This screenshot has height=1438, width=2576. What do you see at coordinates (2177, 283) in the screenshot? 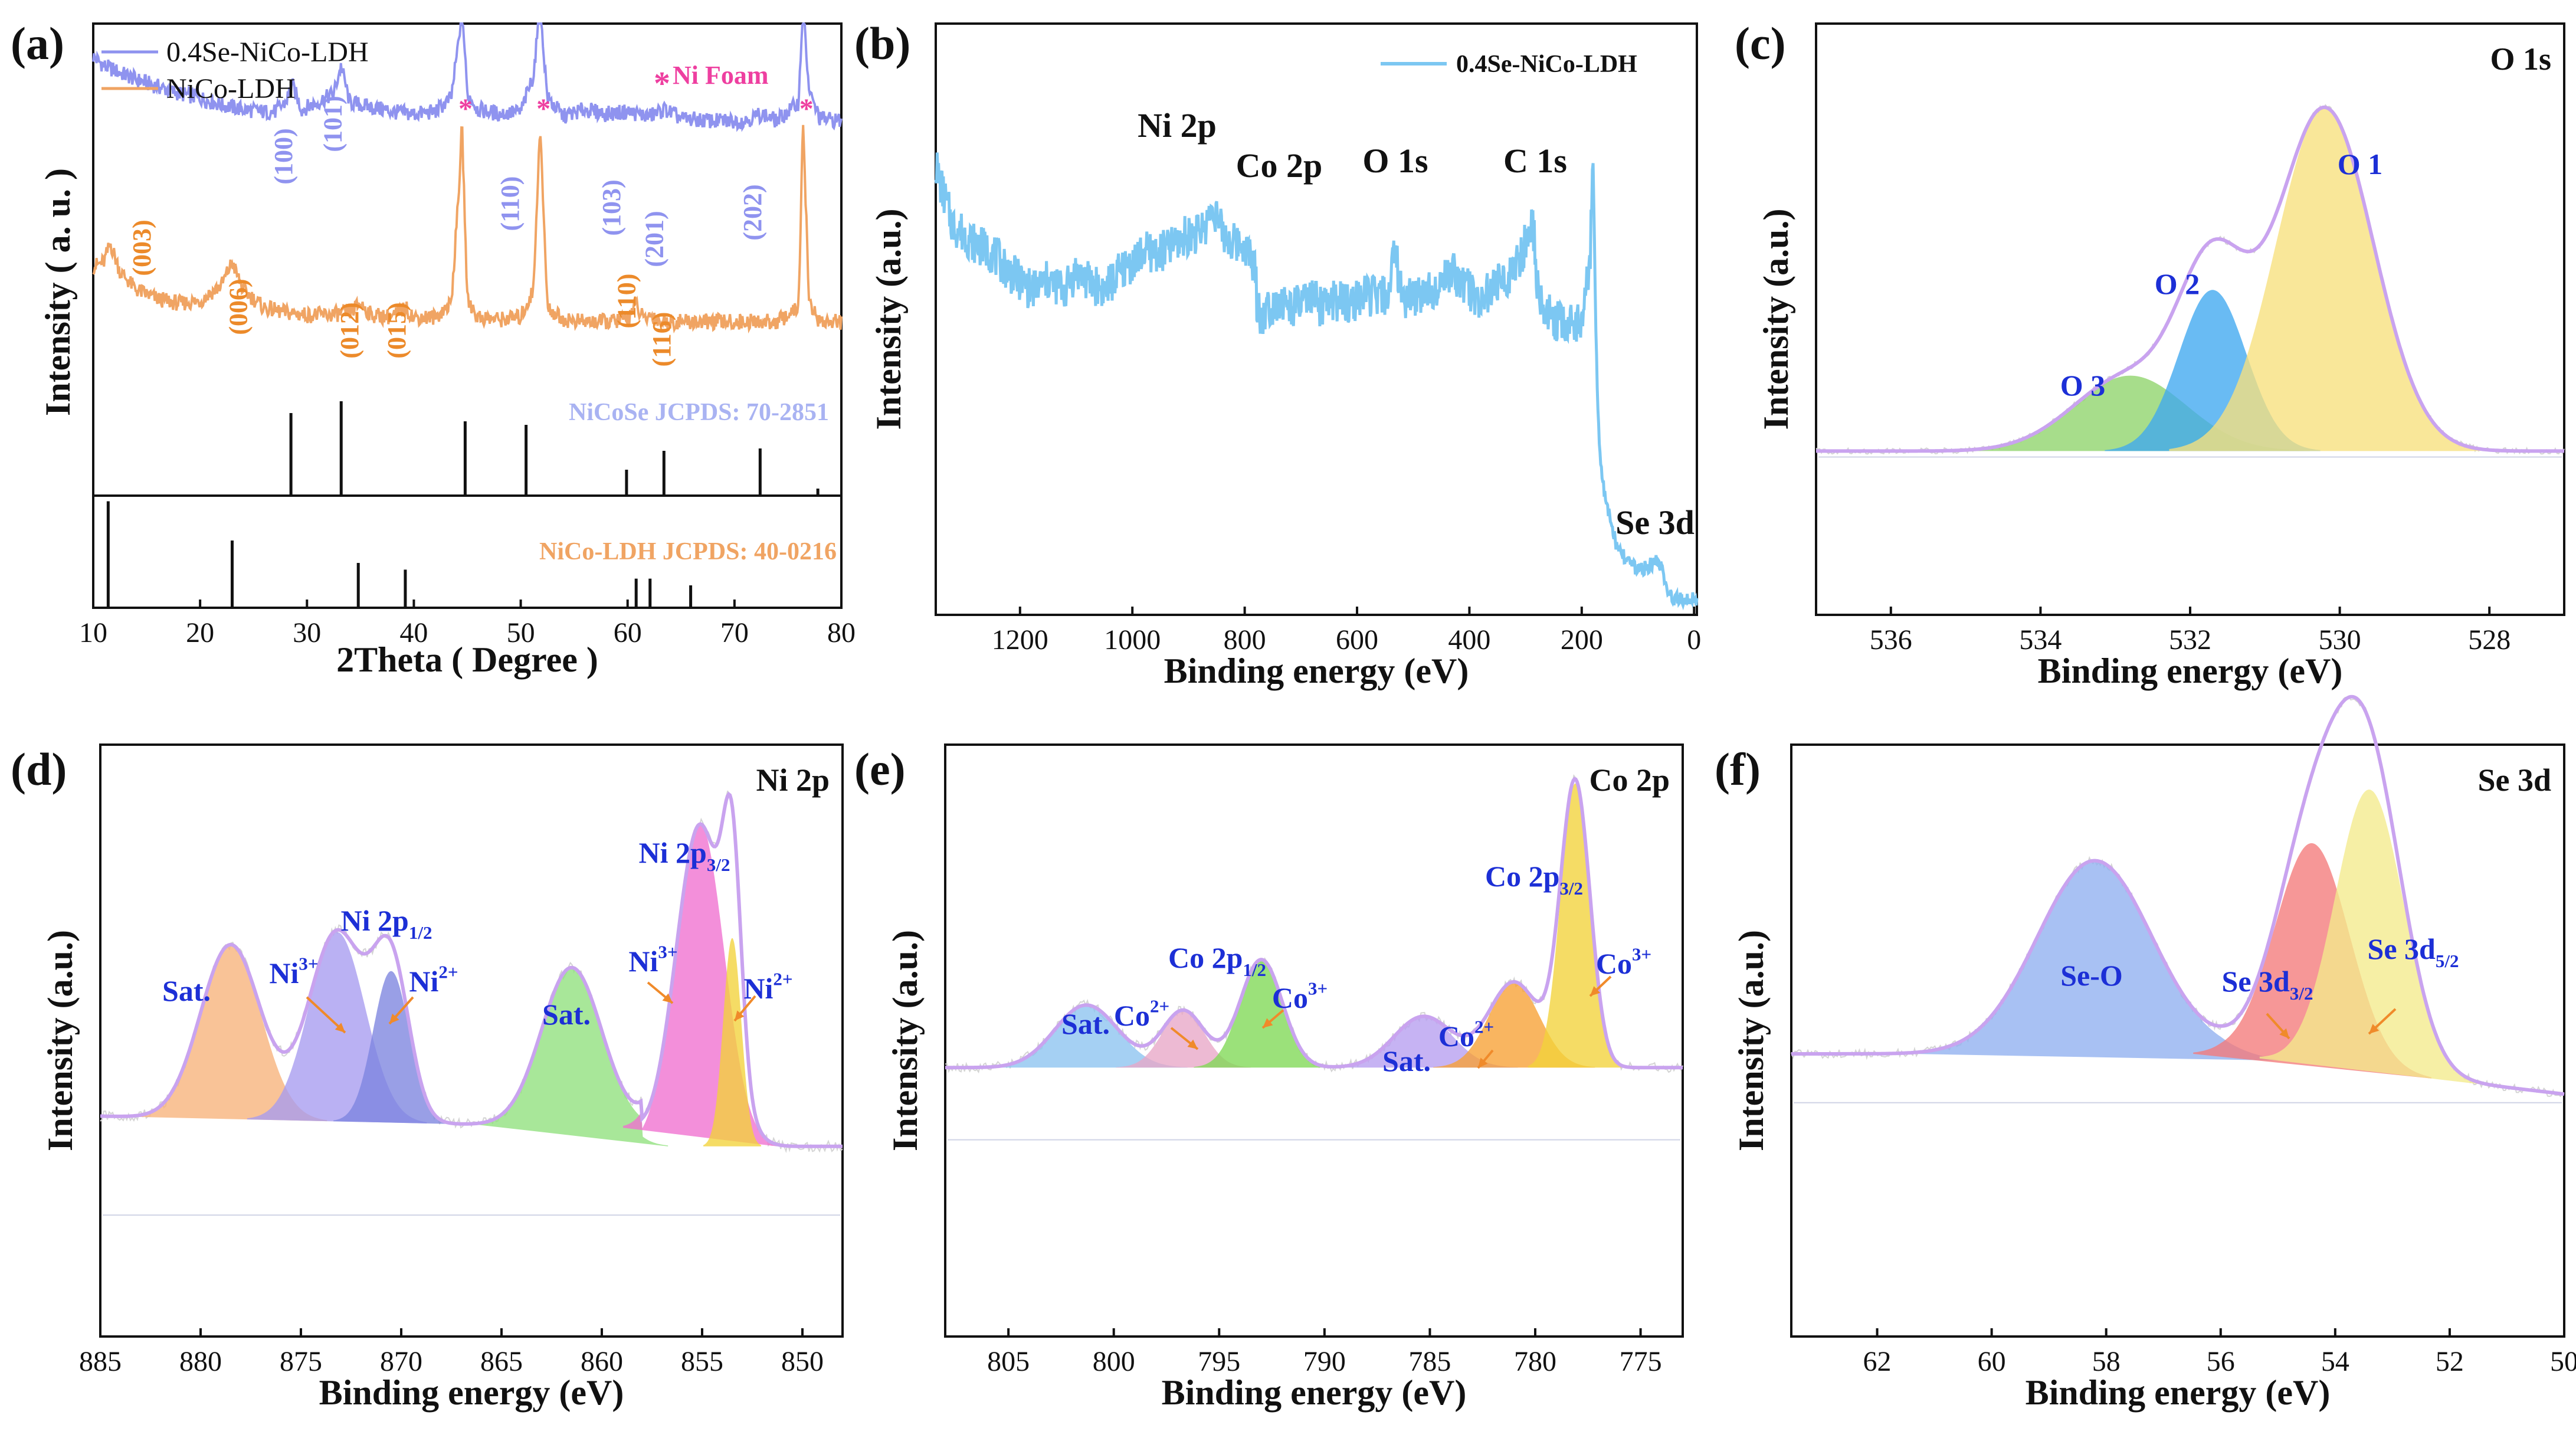
I see `peak-label: O 2` at bounding box center [2177, 283].